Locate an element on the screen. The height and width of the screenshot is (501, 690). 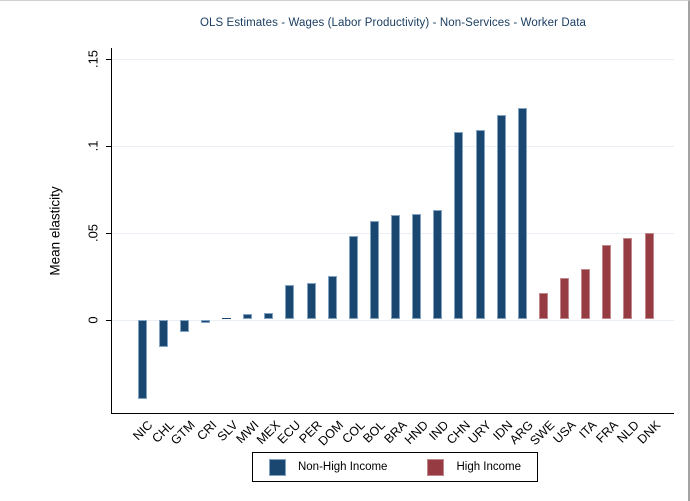
bar-FRA is located at coordinates (607, 282).